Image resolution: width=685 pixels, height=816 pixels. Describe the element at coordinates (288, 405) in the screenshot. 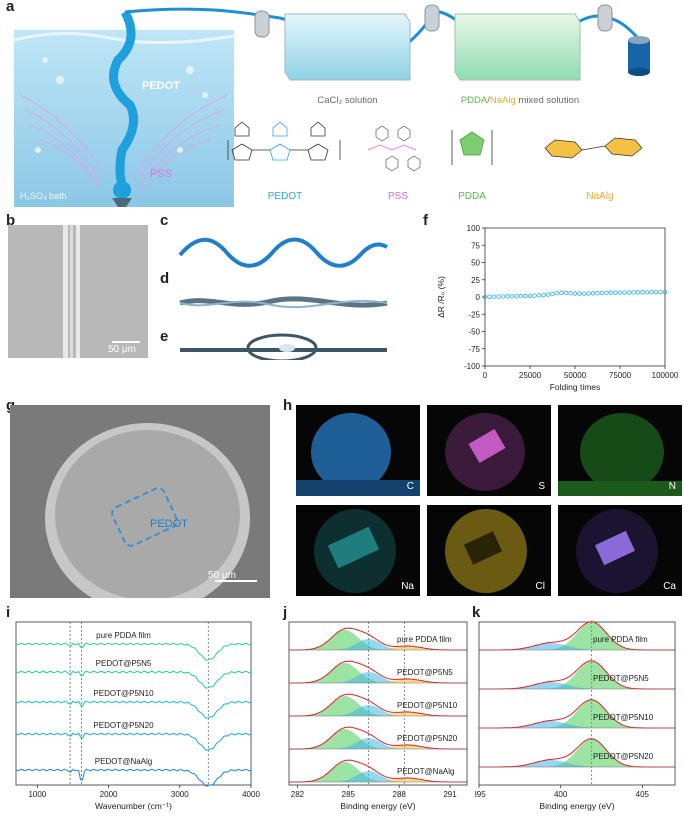

I see `panel-label-h: h` at that location.